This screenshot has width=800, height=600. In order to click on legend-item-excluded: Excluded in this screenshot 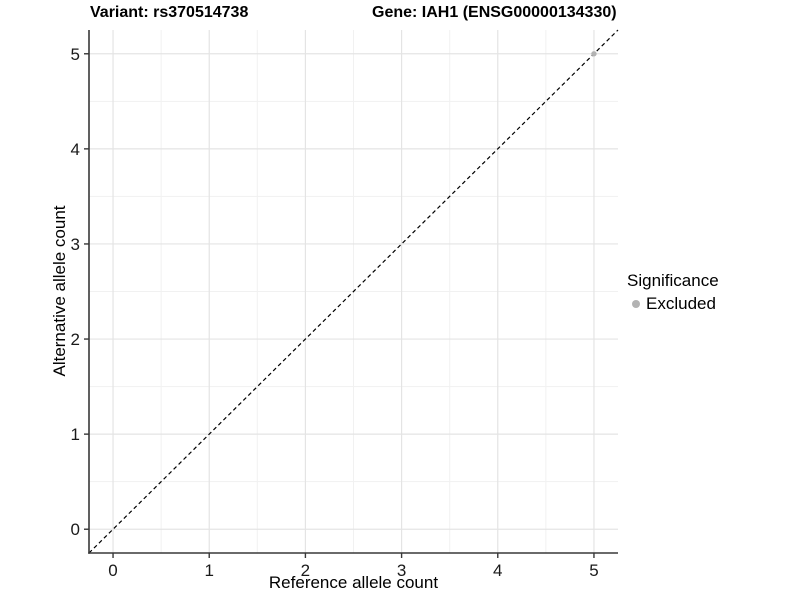, I will do `click(673, 304)`.